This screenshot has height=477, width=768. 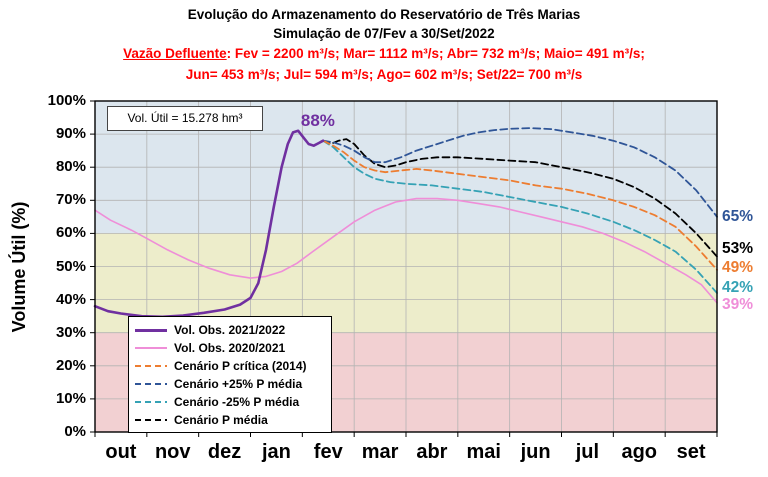 What do you see at coordinates (70, 398) in the screenshot?
I see `y-tick-label-10: 10%` at bounding box center [70, 398].